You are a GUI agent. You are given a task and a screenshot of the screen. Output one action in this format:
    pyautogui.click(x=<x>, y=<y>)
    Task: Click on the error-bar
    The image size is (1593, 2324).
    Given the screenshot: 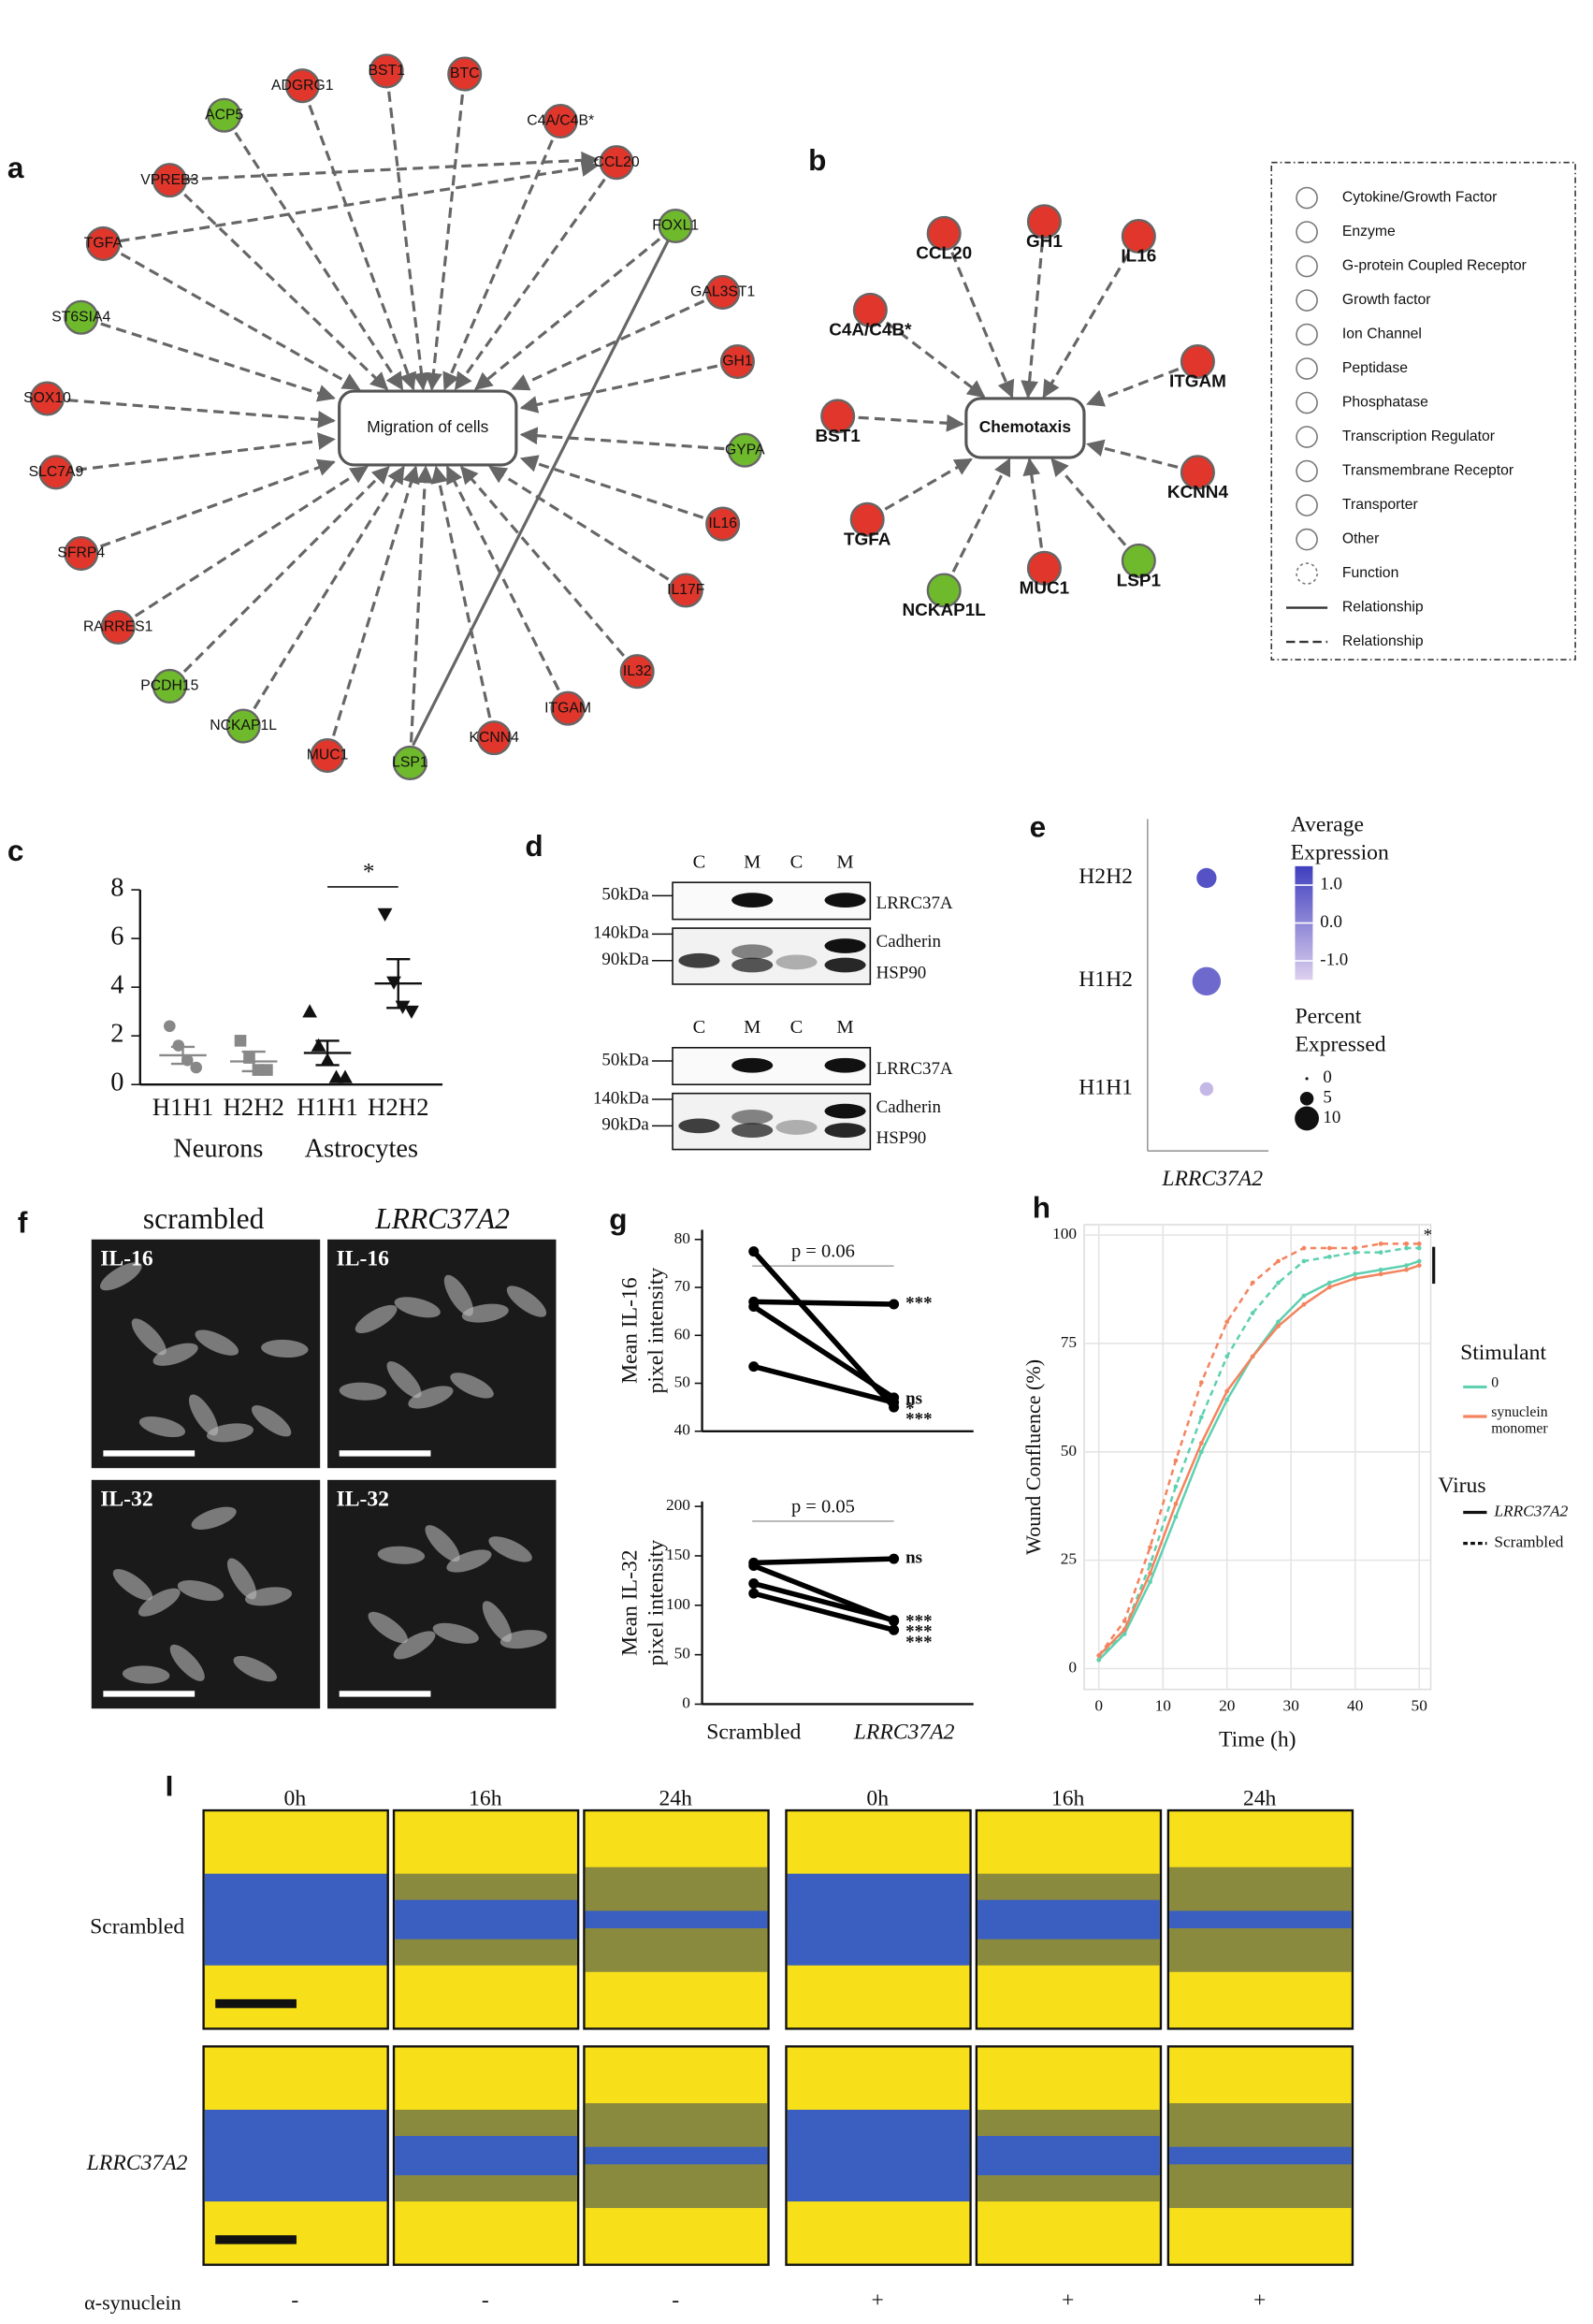 What is the action you would take?
    pyautogui.click(x=398, y=984)
    